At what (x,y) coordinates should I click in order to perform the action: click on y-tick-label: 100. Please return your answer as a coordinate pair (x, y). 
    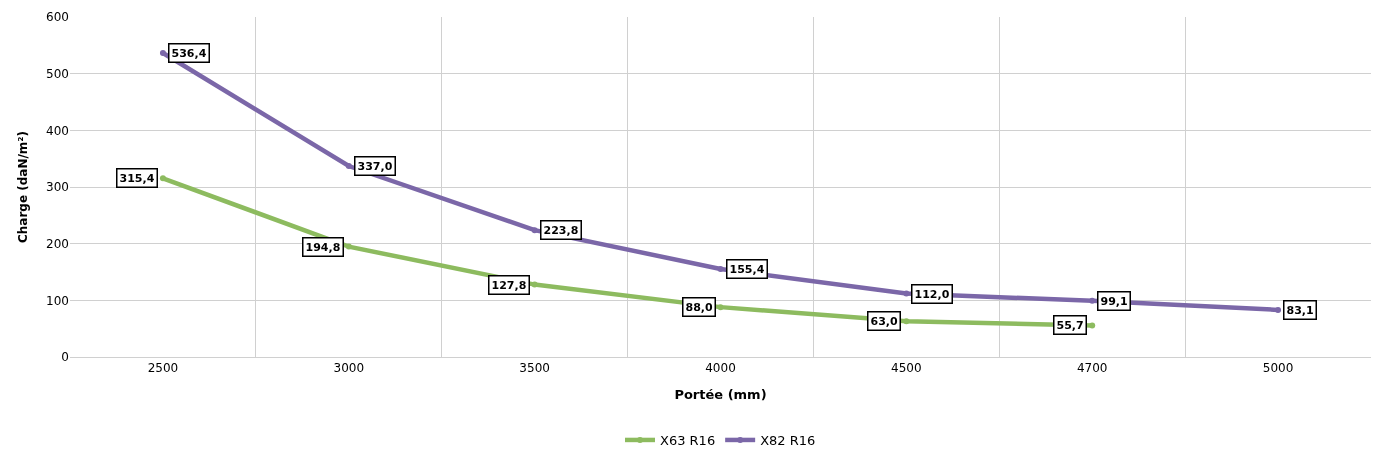
    Looking at the image, I should click on (57, 300).